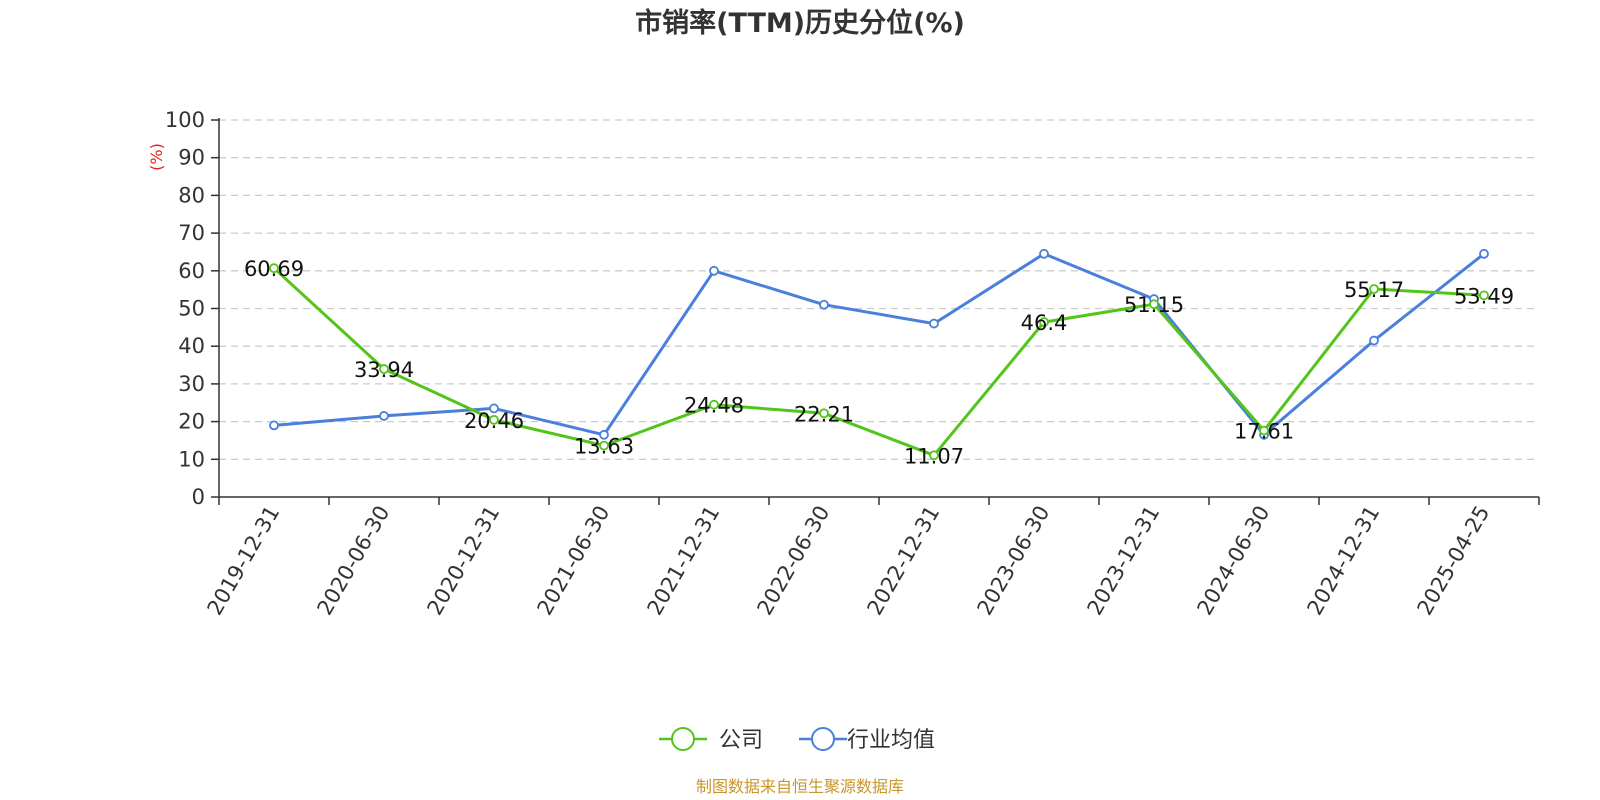  I want to click on data-label: 11.07, so click(934, 456).